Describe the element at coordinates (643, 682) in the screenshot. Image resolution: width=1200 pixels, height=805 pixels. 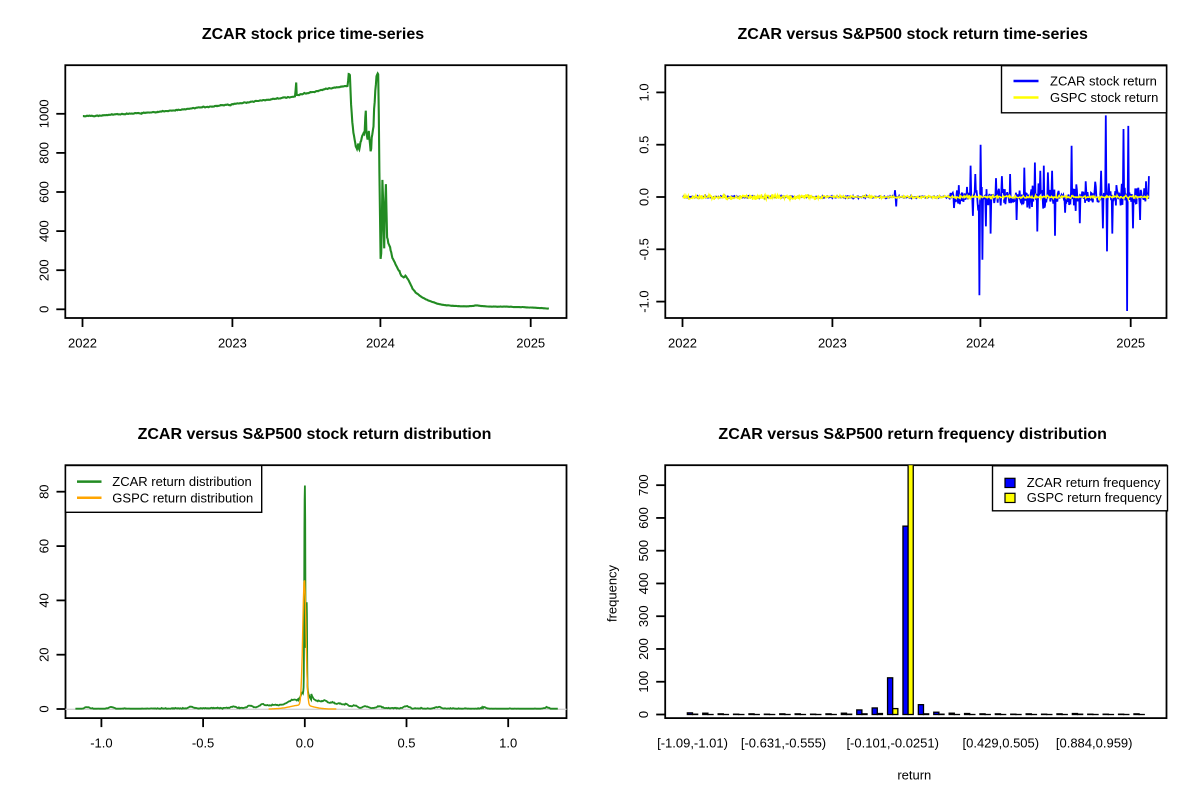
I see `svg-text: 100` at that location.